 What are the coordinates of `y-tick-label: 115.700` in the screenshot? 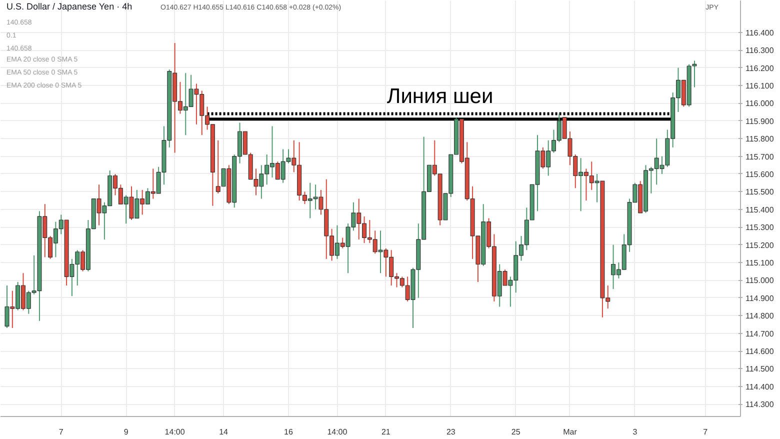 It's located at (760, 157).